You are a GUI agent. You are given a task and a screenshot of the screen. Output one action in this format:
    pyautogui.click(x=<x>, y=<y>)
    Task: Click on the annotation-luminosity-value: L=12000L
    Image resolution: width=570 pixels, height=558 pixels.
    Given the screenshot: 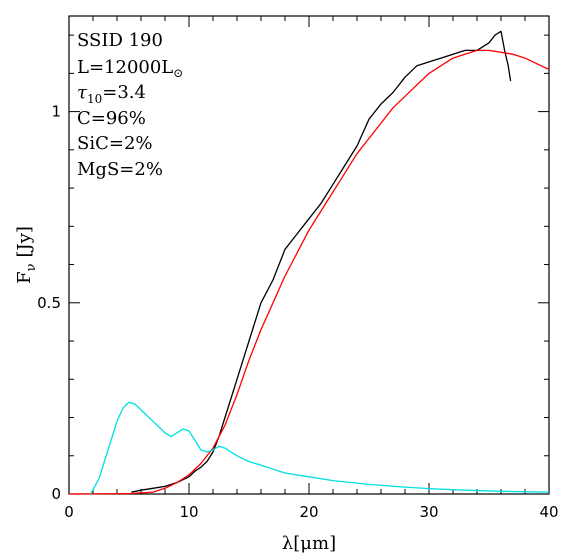 What is the action you would take?
    pyautogui.click(x=125, y=67)
    